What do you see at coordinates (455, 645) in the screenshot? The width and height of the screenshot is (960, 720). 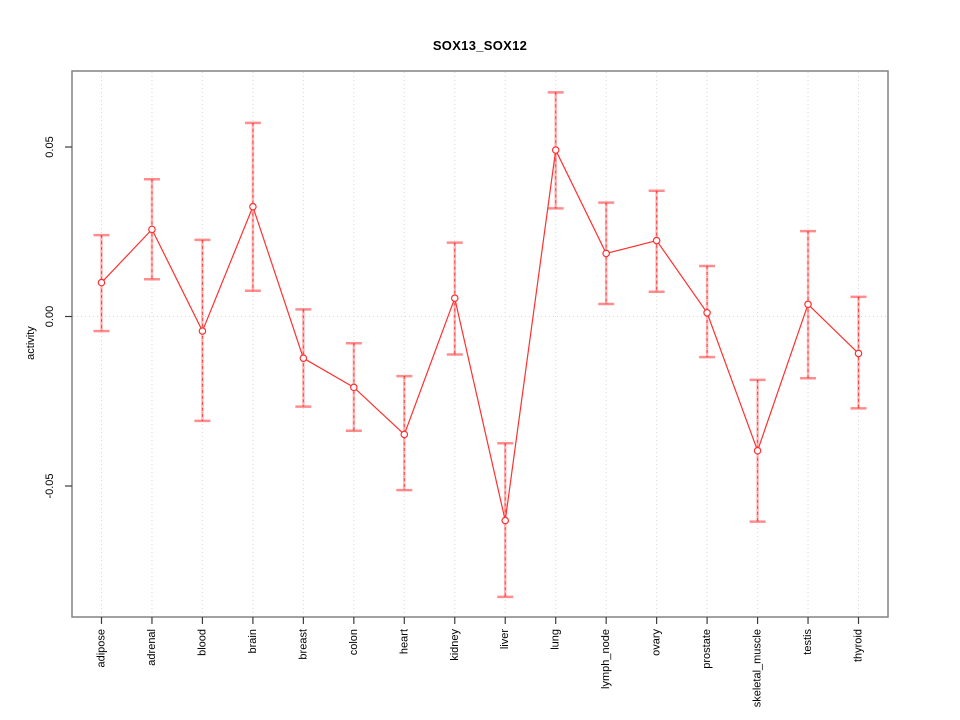 I see `x-tick-label: kidney` at bounding box center [455, 645].